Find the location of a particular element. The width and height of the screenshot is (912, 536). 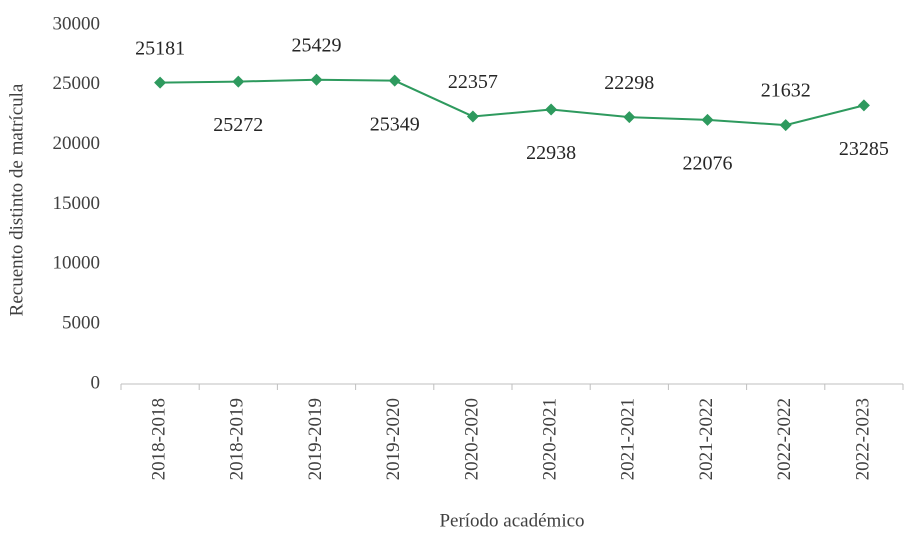

y-tick-label: 5000 is located at coordinates (81, 323).